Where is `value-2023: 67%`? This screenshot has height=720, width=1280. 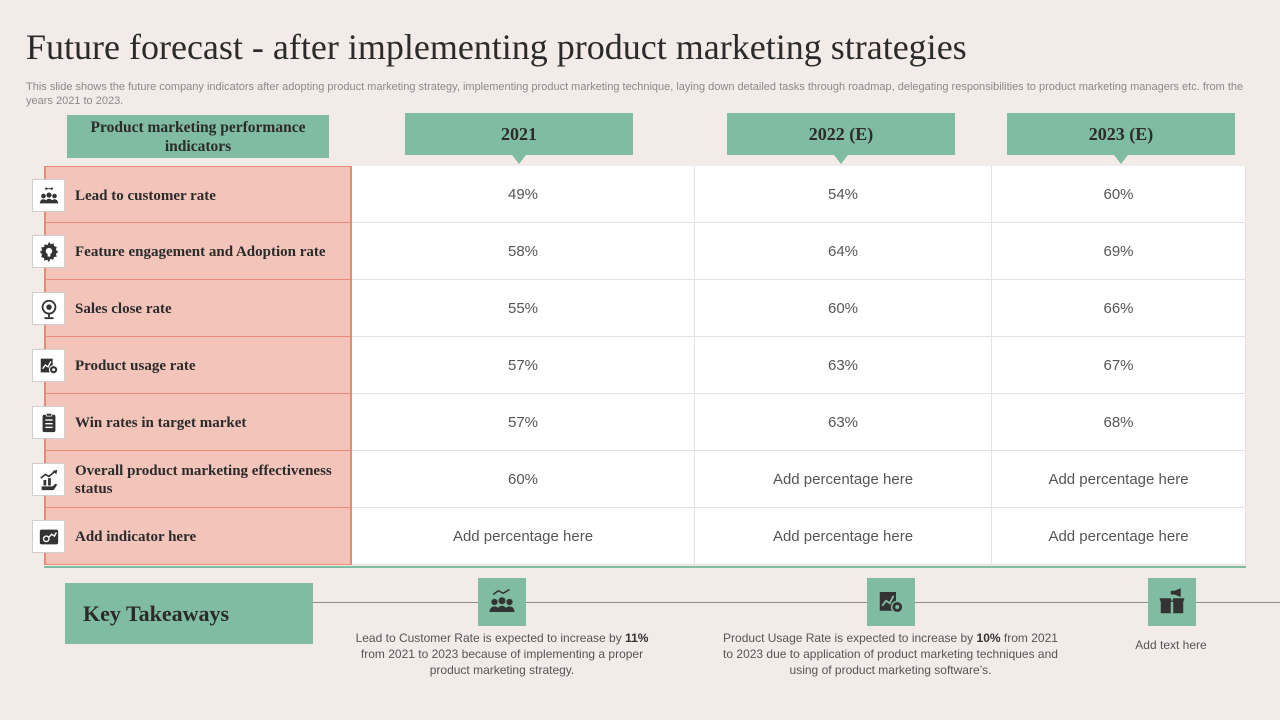 value-2023: 67% is located at coordinates (1119, 365).